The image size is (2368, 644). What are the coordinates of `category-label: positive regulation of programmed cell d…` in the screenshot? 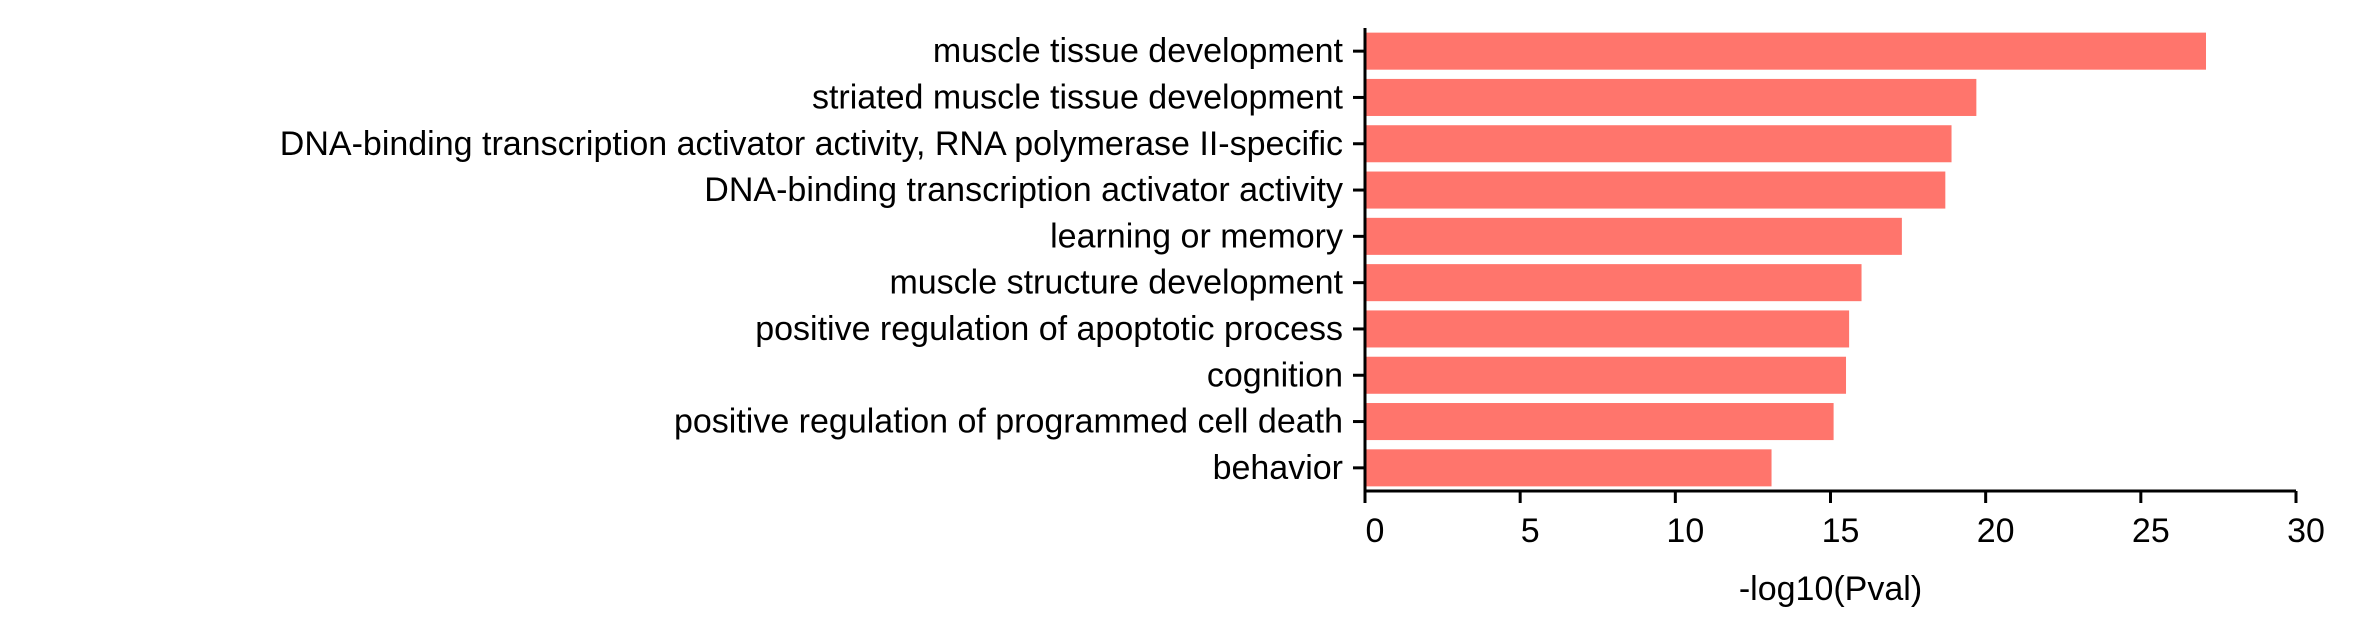 It's located at (1008, 422).